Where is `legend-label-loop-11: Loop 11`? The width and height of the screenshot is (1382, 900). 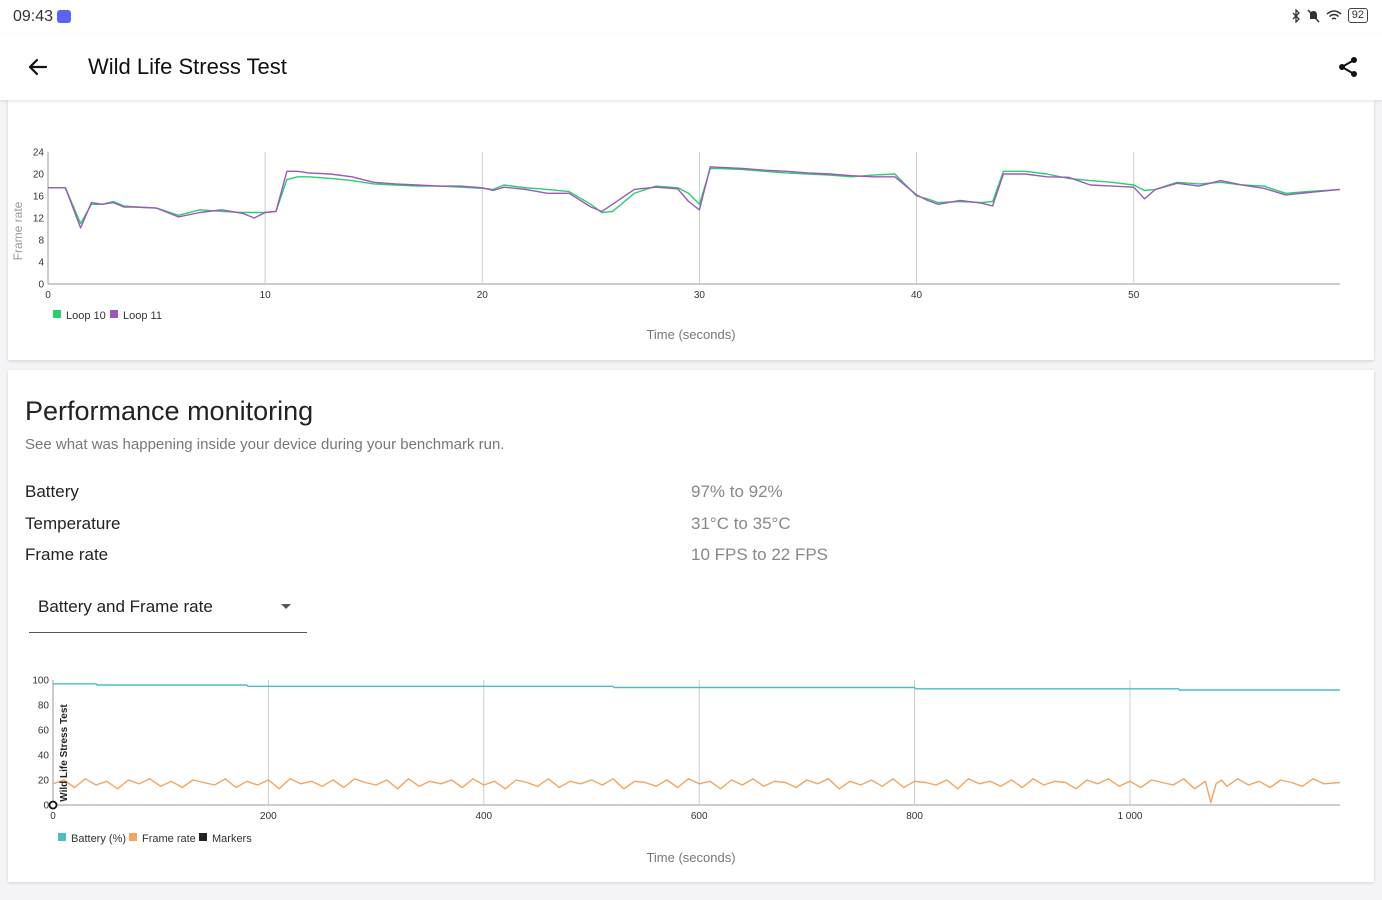 legend-label-loop-11: Loop 11 is located at coordinates (142, 316).